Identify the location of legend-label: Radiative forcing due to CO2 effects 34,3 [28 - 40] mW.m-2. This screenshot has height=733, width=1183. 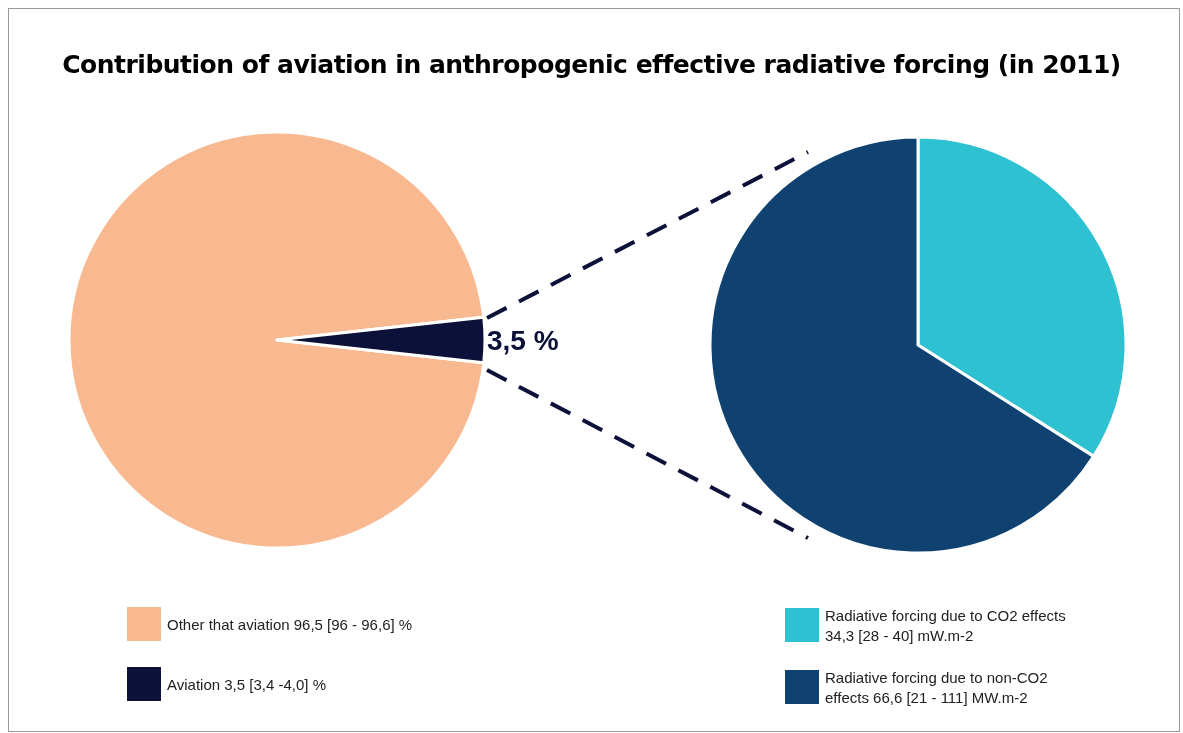
(947, 625).